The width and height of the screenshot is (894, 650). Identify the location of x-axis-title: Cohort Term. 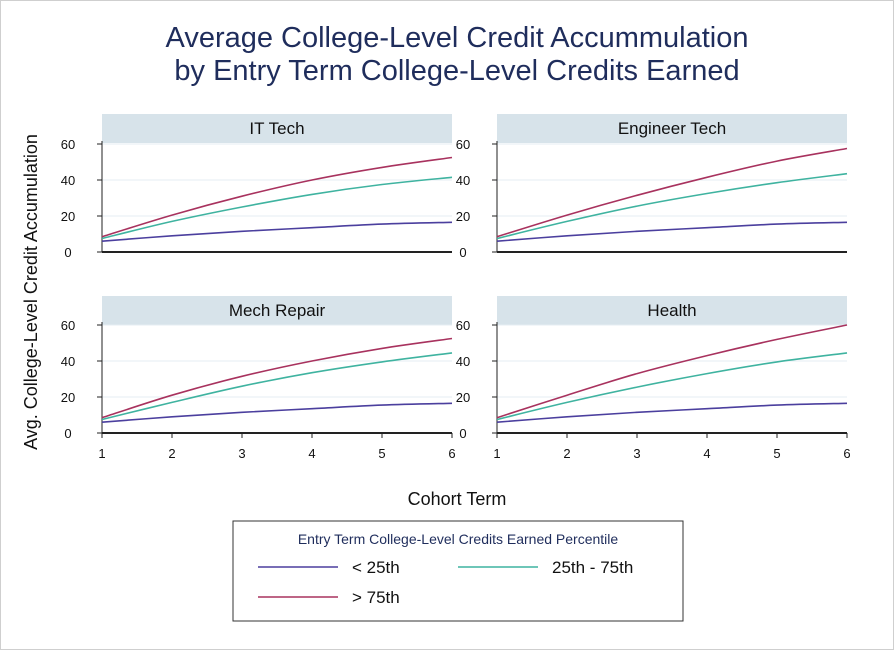
(457, 499).